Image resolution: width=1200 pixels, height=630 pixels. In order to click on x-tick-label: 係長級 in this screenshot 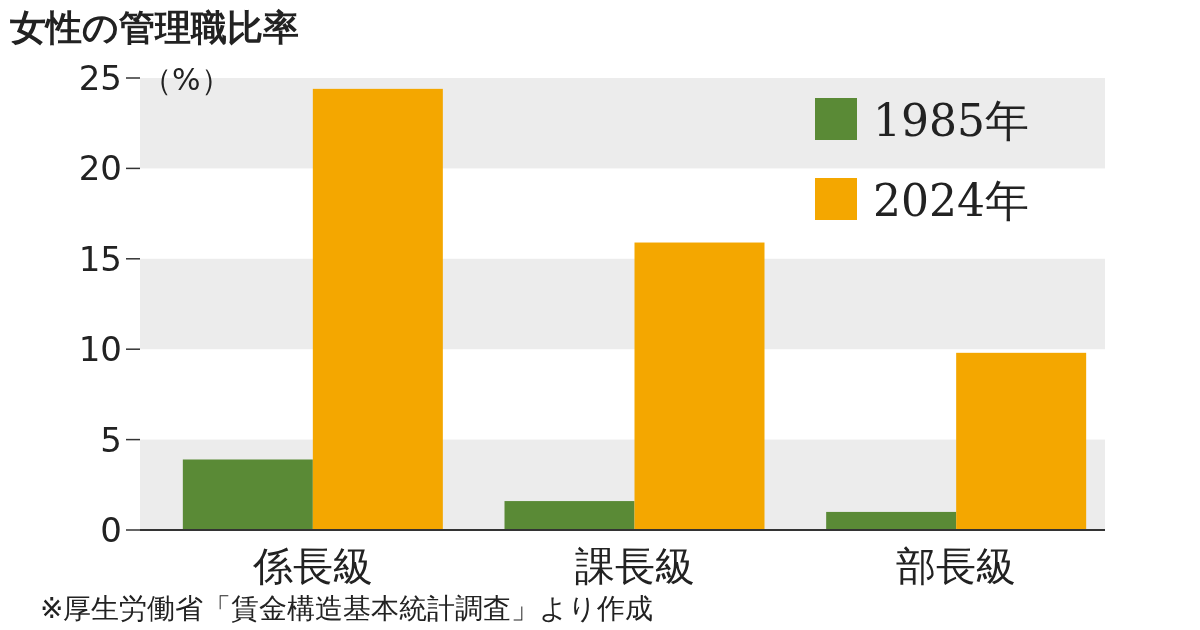, I will do `click(312, 566)`.